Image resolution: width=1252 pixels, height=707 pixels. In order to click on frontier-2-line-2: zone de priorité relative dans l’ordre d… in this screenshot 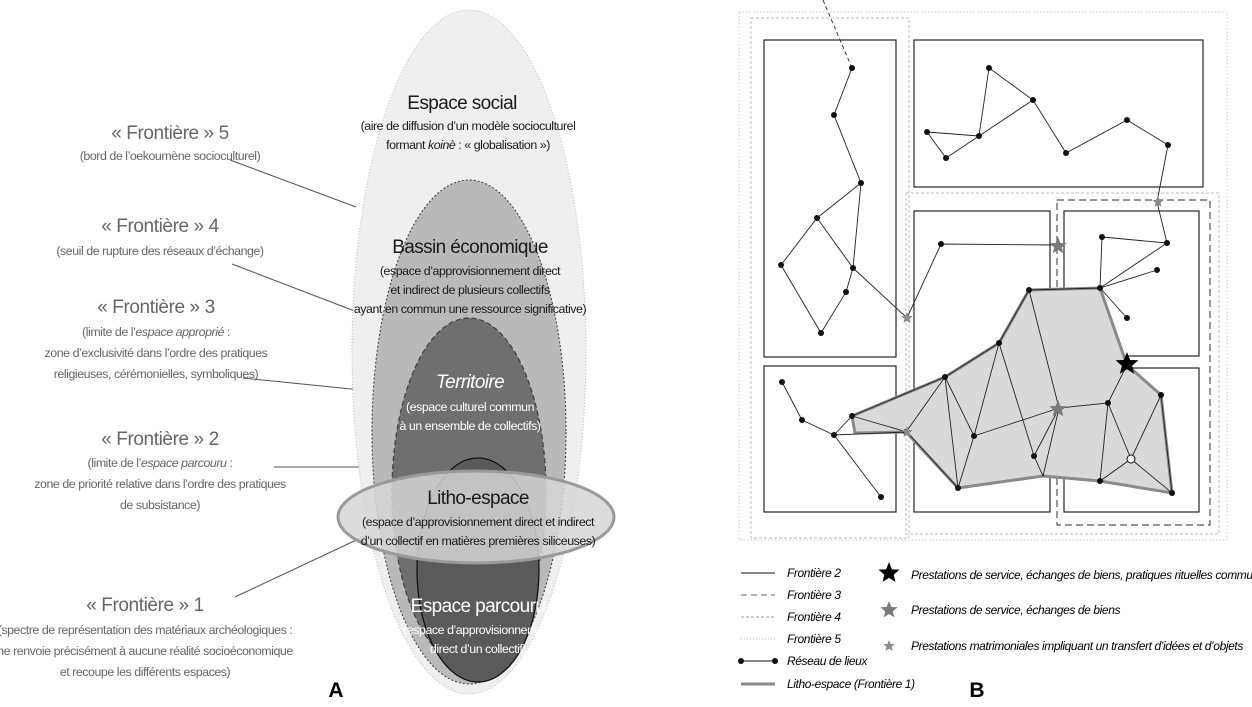, I will do `click(160, 484)`.